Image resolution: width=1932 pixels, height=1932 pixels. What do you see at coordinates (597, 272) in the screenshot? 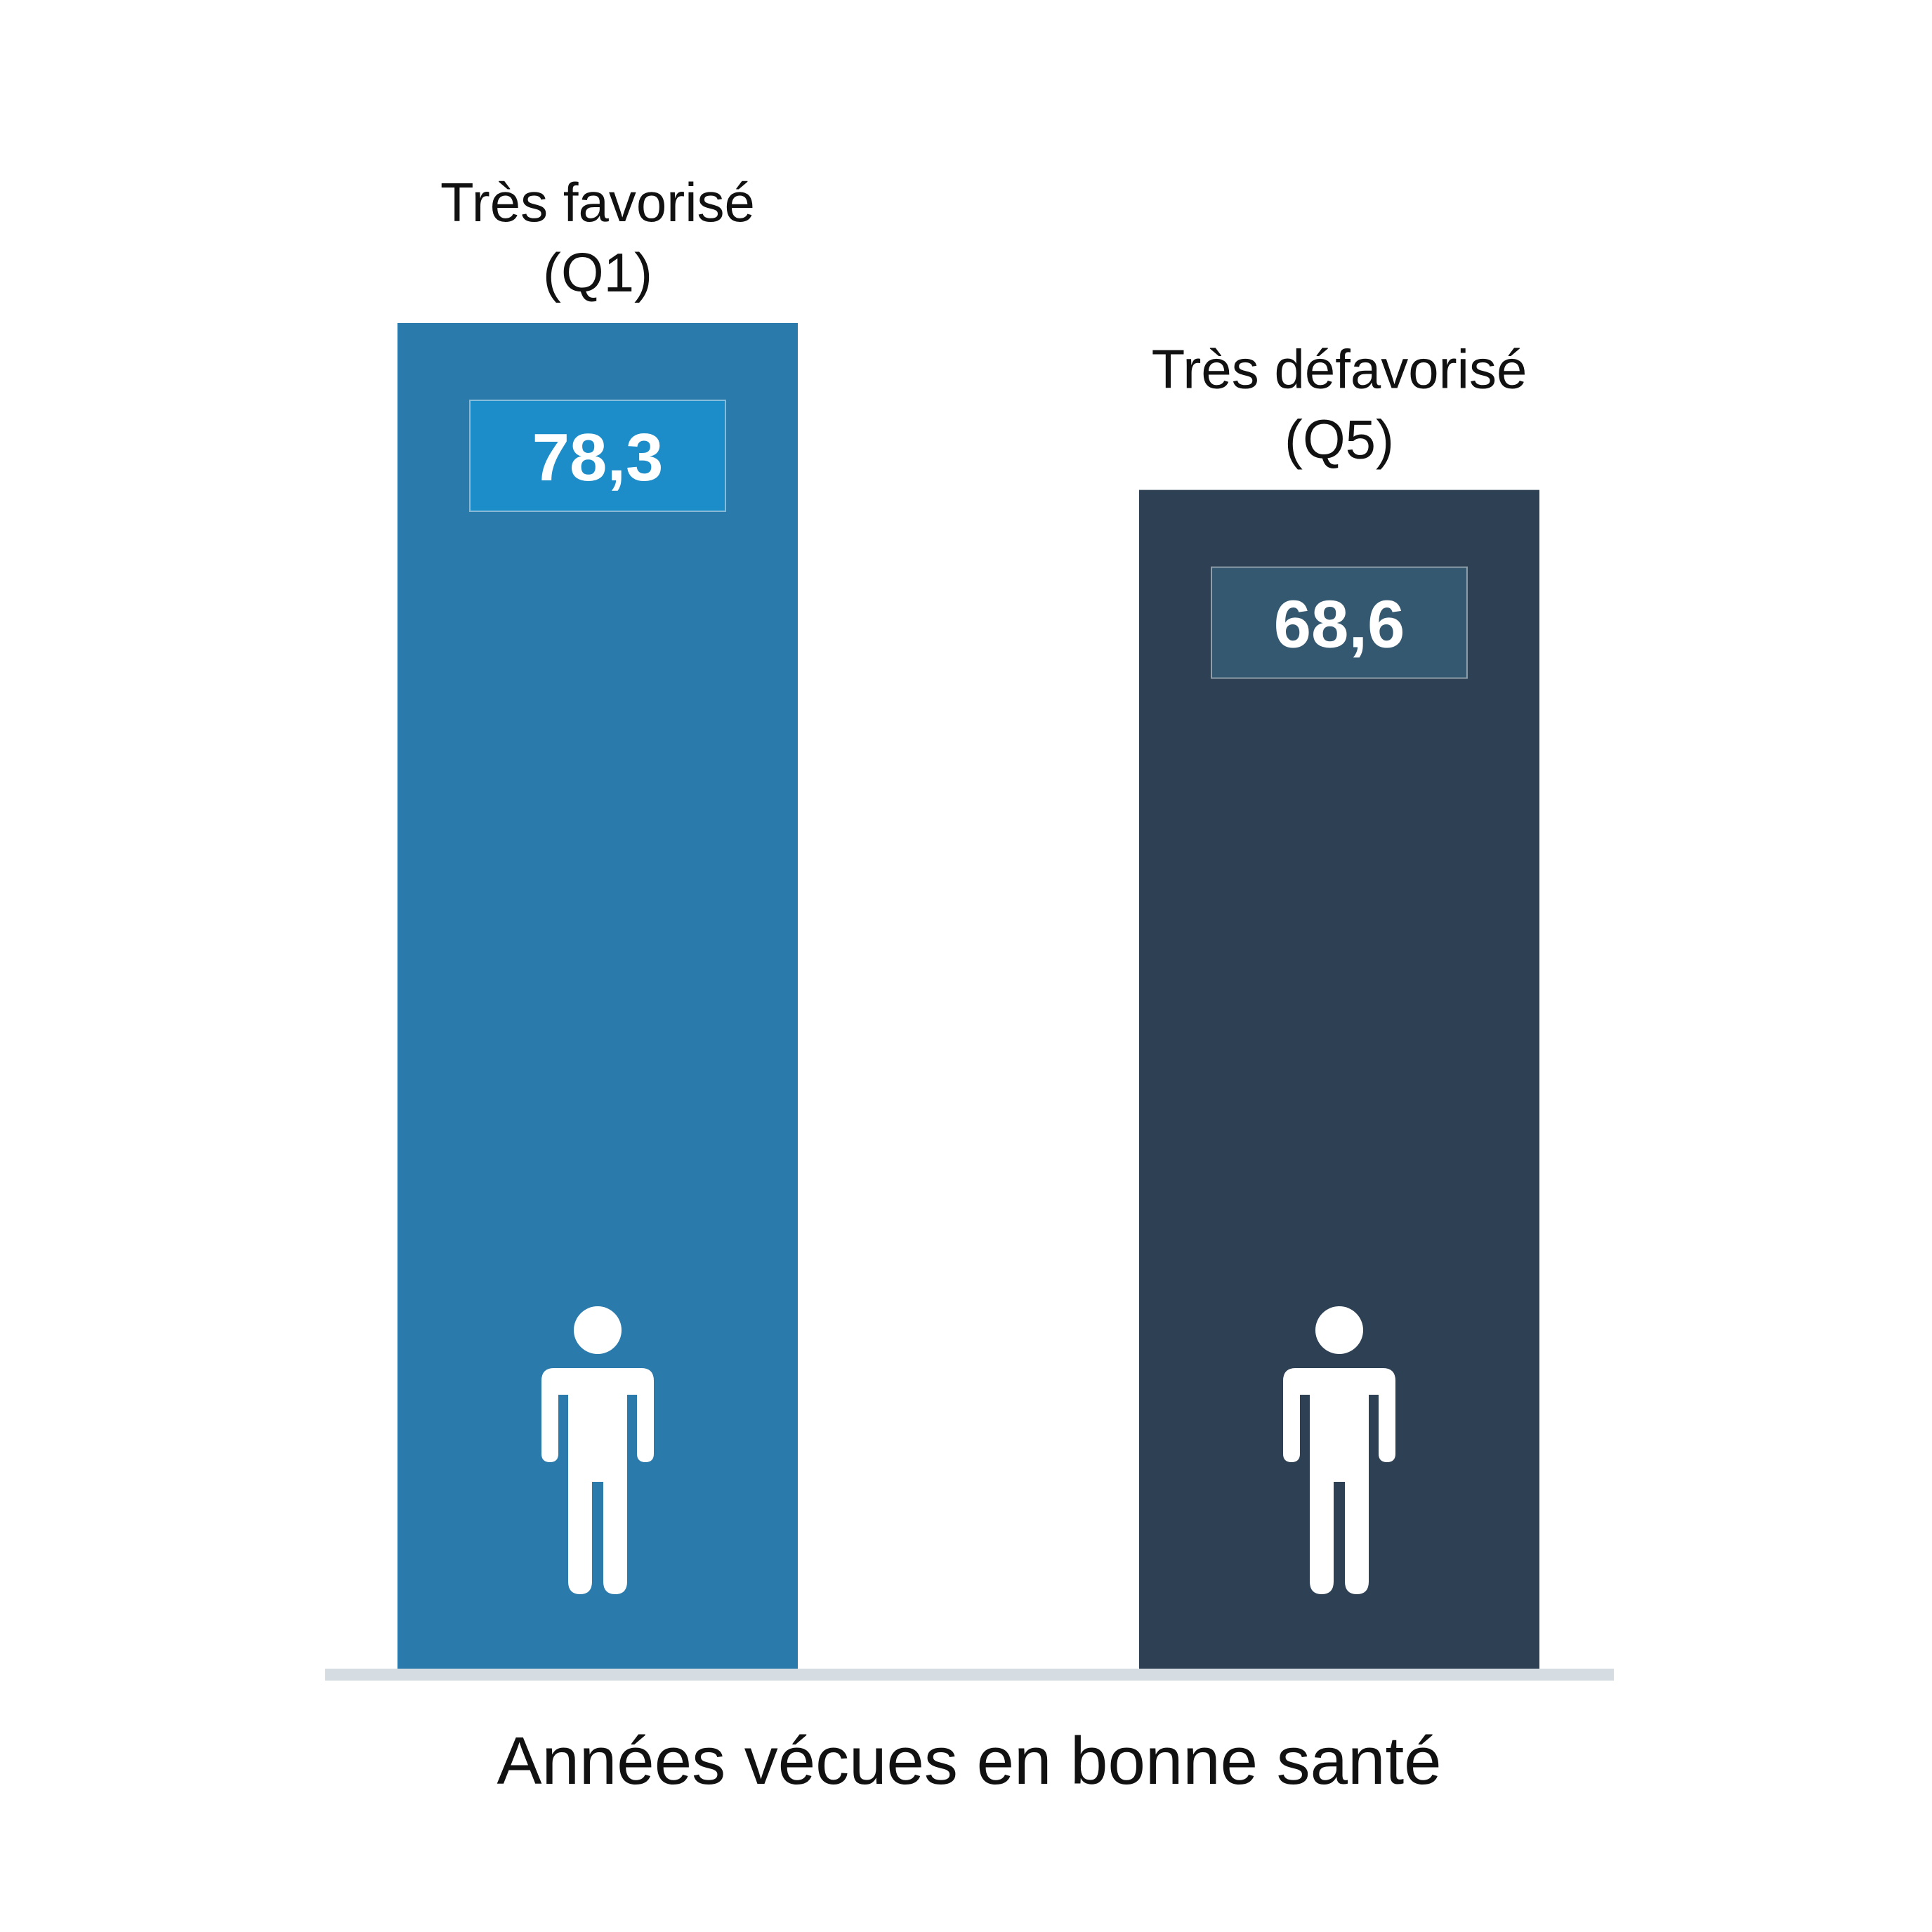
I see `category-label-1-line-2: (Q1)` at bounding box center [597, 272].